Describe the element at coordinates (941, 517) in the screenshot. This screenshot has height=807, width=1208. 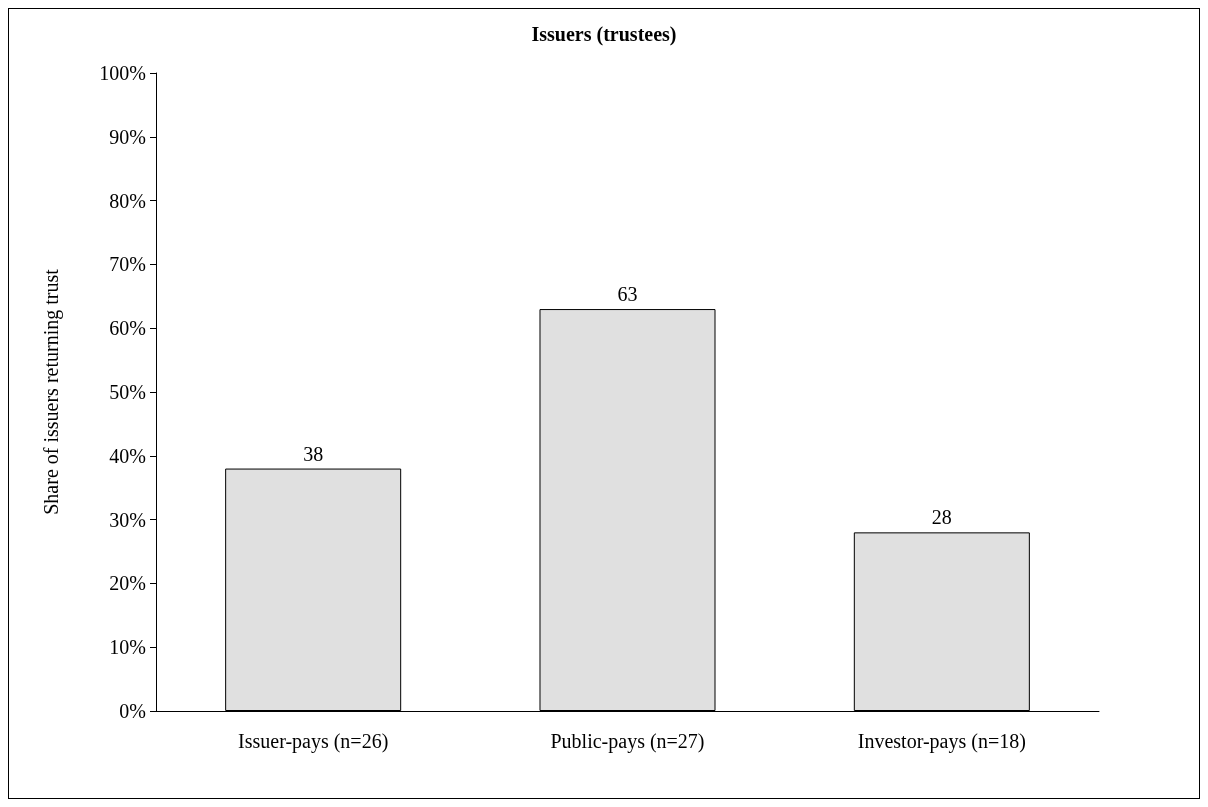
I see `data-label: 28` at that location.